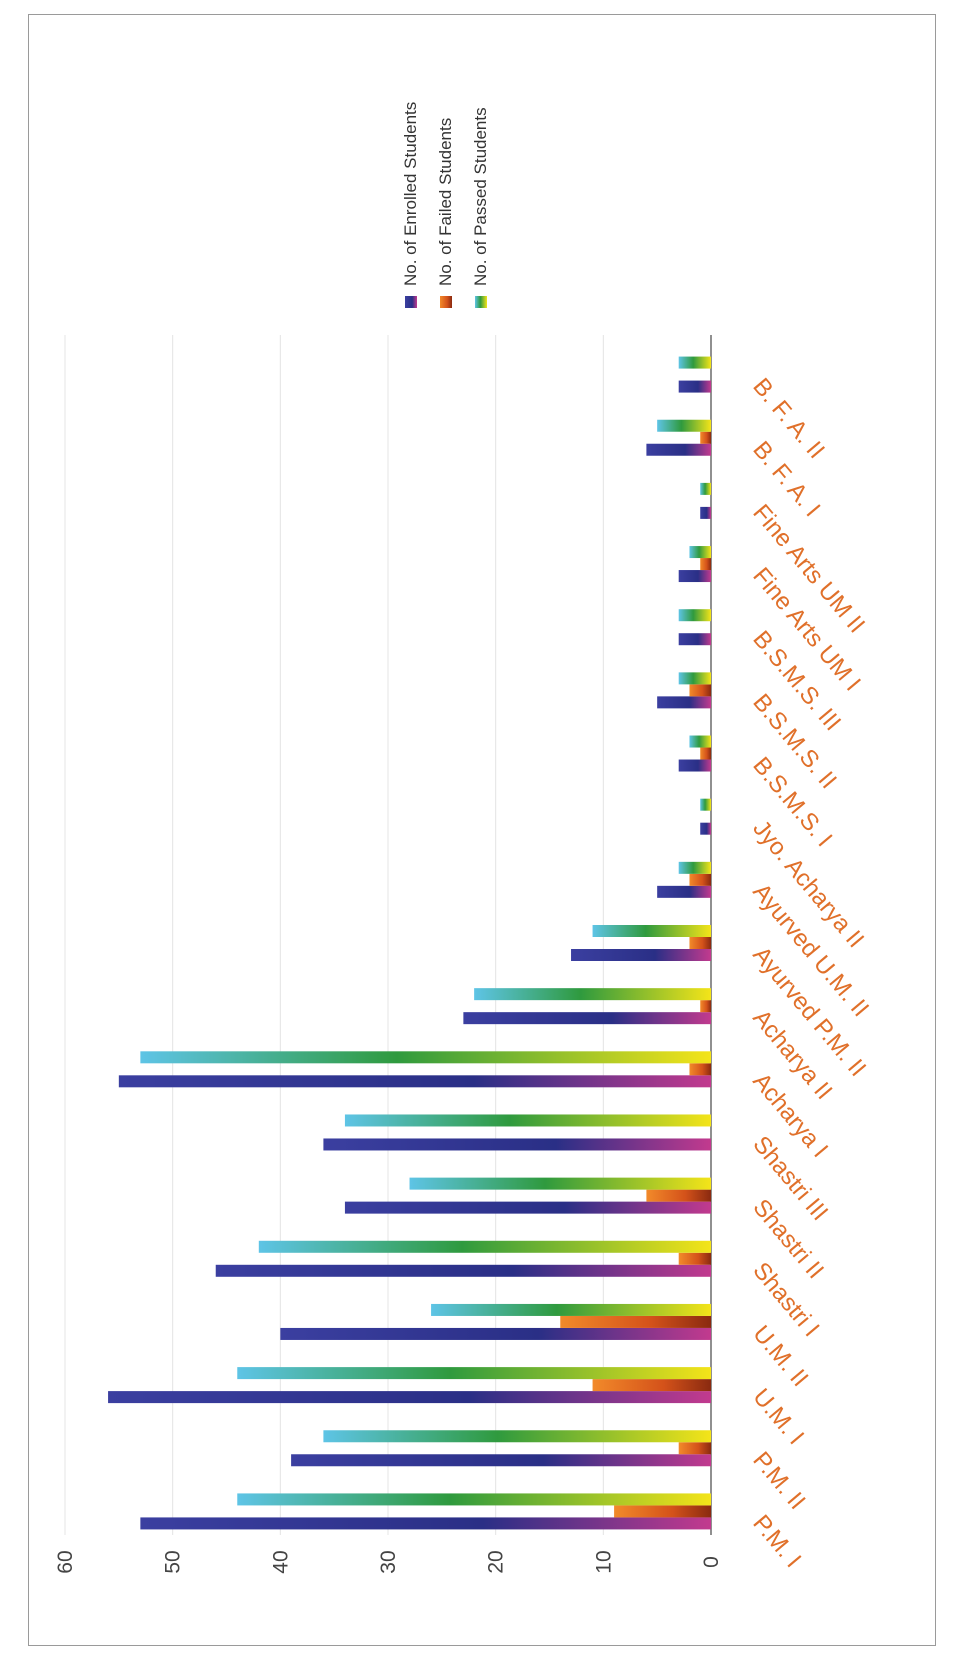 The width and height of the screenshot is (968, 1662). Describe the element at coordinates (480, 196) in the screenshot. I see `legend-label-2: No. of Passed Students` at that location.